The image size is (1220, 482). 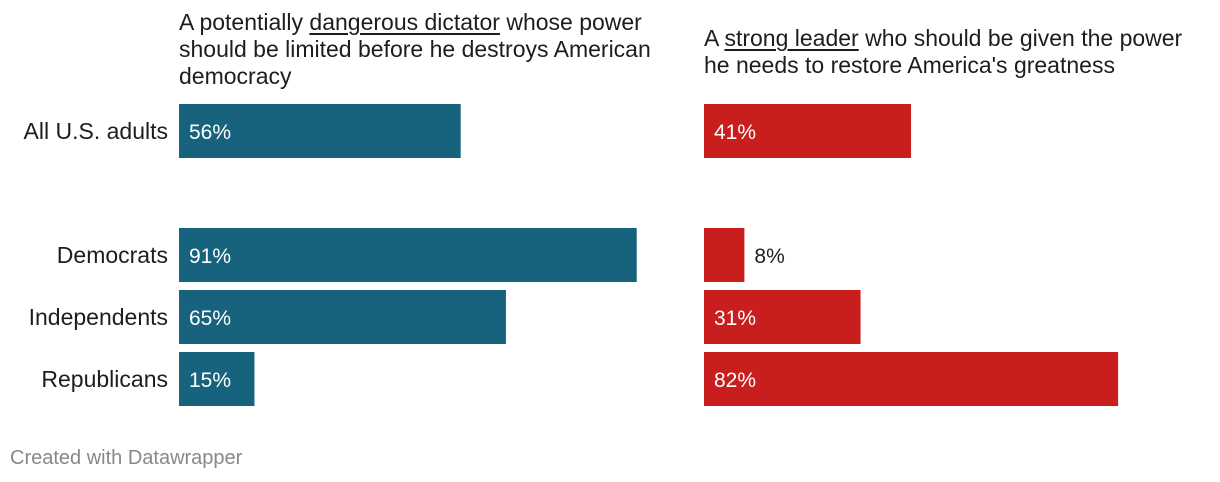 What do you see at coordinates (244, 22) in the screenshot?
I see `left-title-before: A potentially` at bounding box center [244, 22].